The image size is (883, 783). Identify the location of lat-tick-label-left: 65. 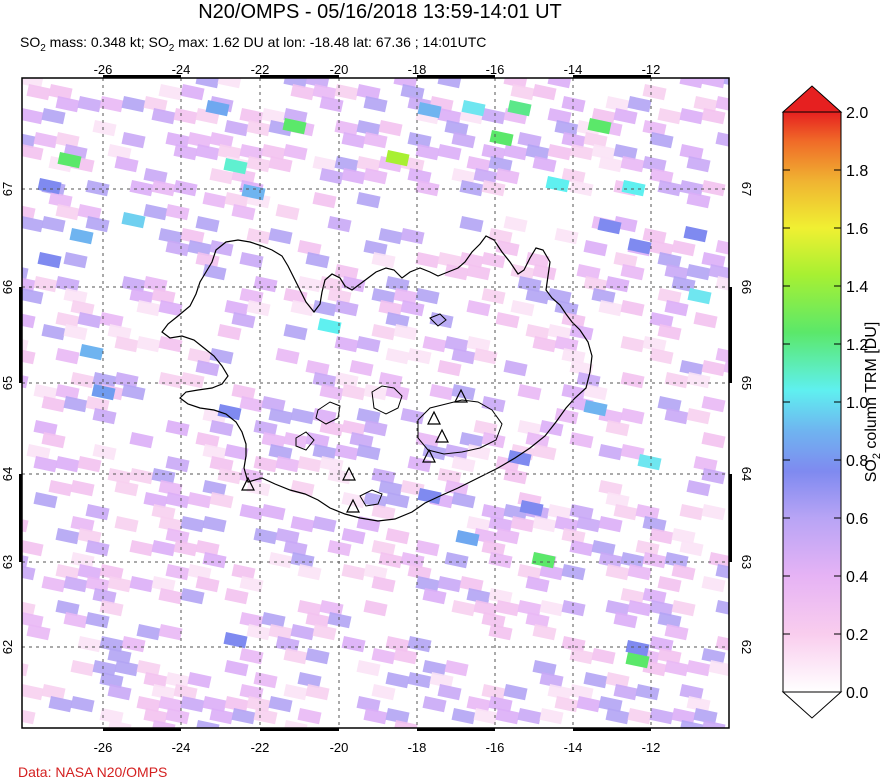
(7, 383).